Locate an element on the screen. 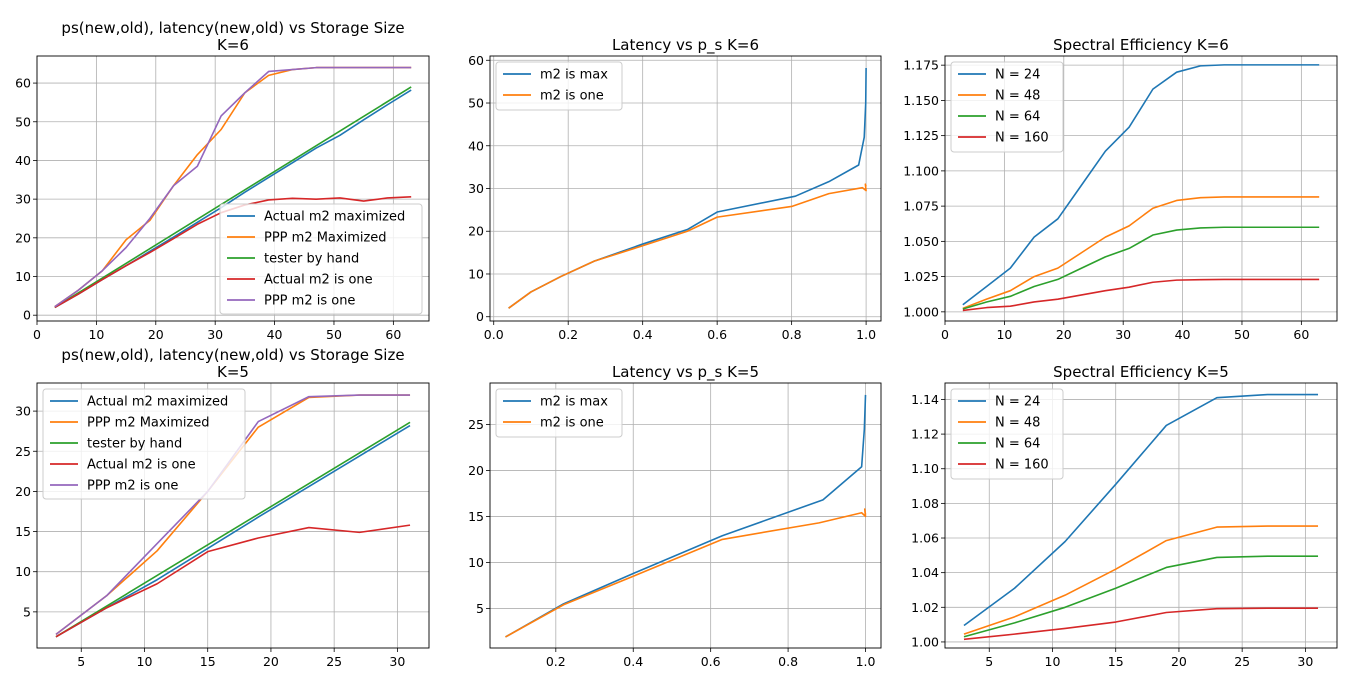  y-tick-label: 1.000 is located at coordinates (921, 311).